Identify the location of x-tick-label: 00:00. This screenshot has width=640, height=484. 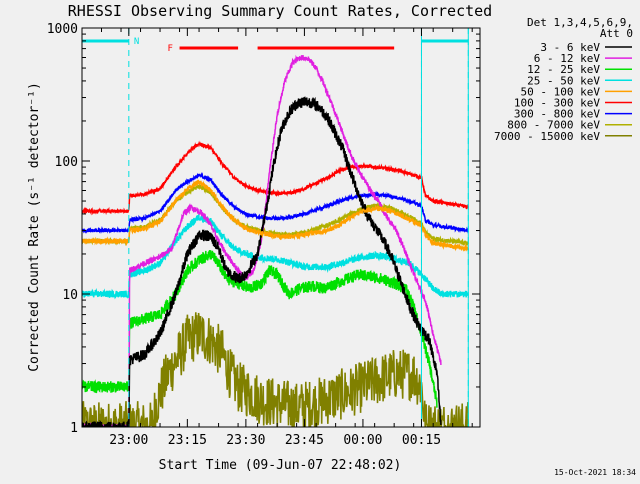
(362, 440).